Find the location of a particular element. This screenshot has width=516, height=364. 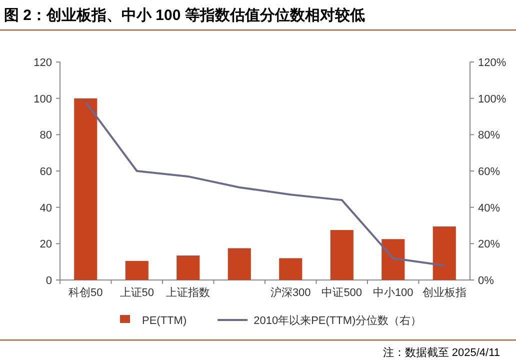

legend-label: PE(TTM) is located at coordinates (164, 321).